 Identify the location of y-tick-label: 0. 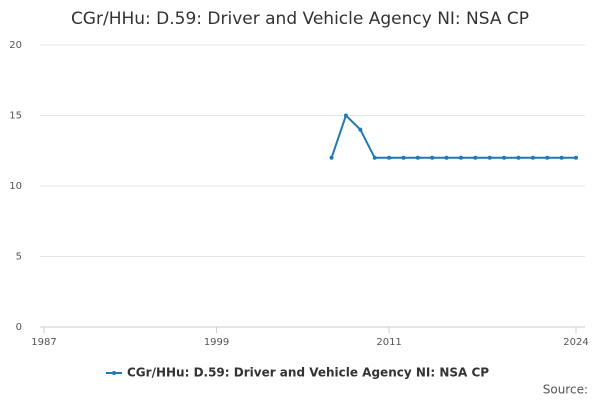
(19, 327).